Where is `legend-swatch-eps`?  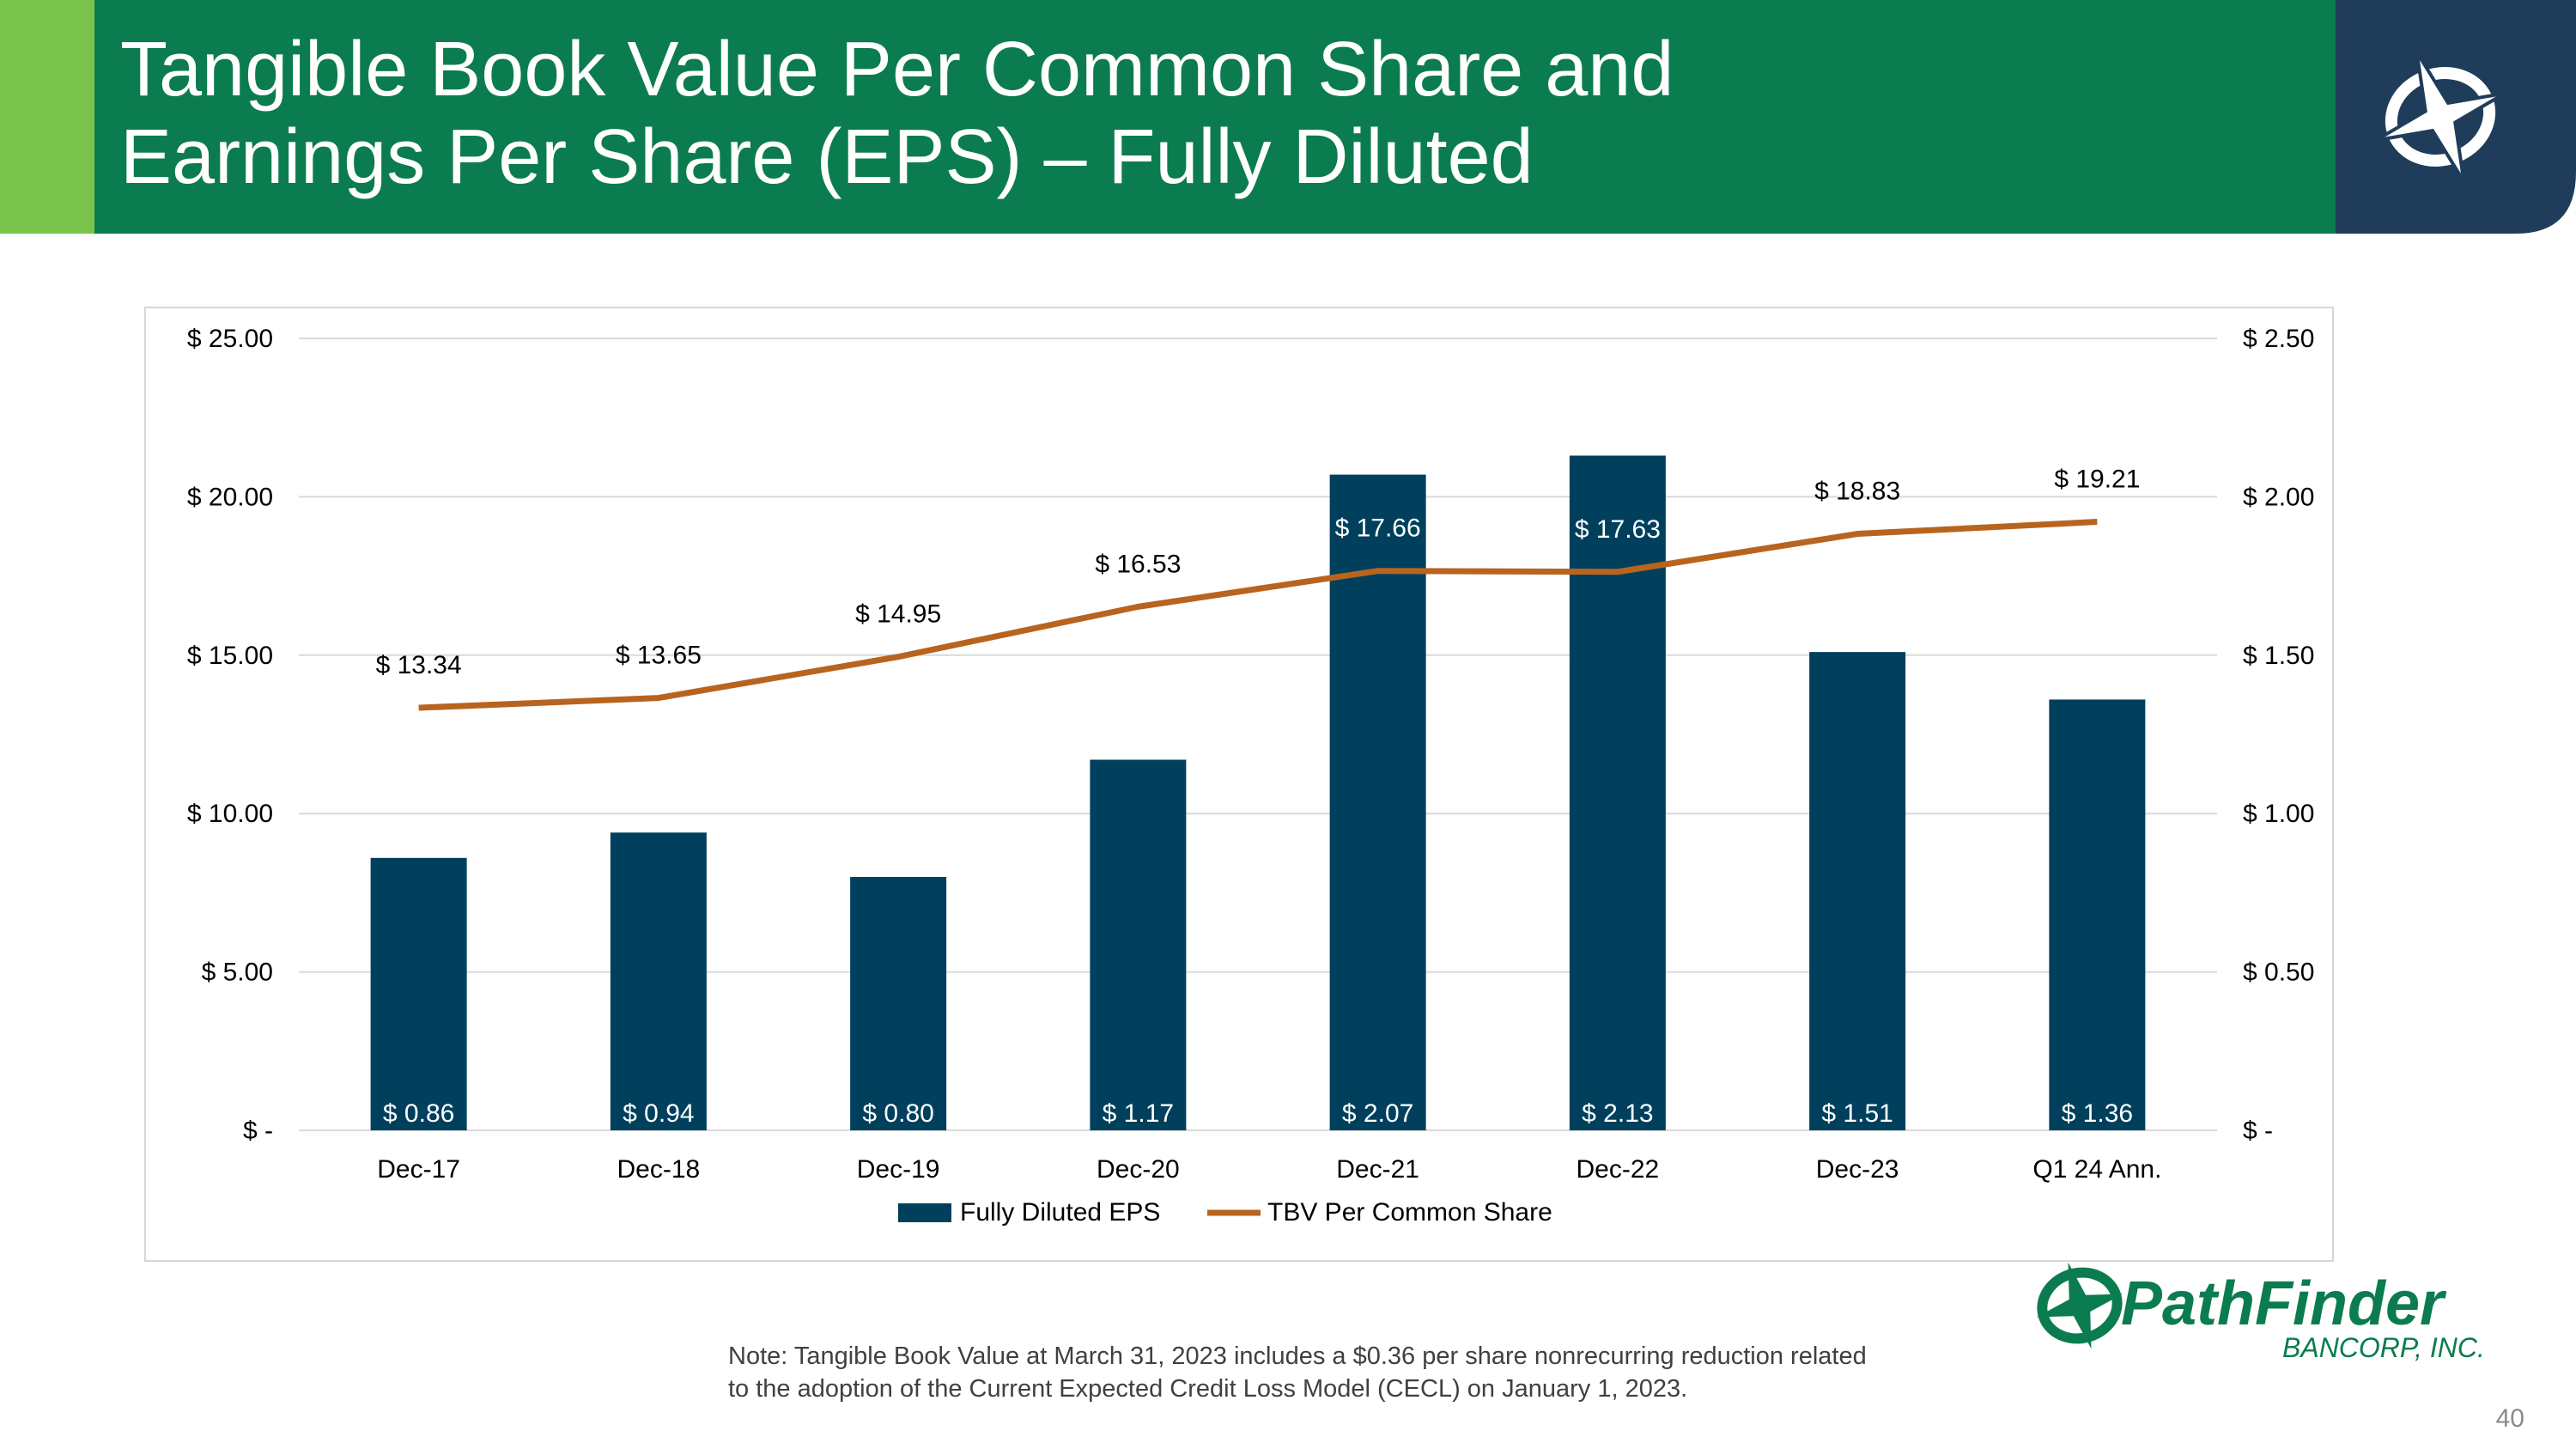
legend-swatch-eps is located at coordinates (925, 1212).